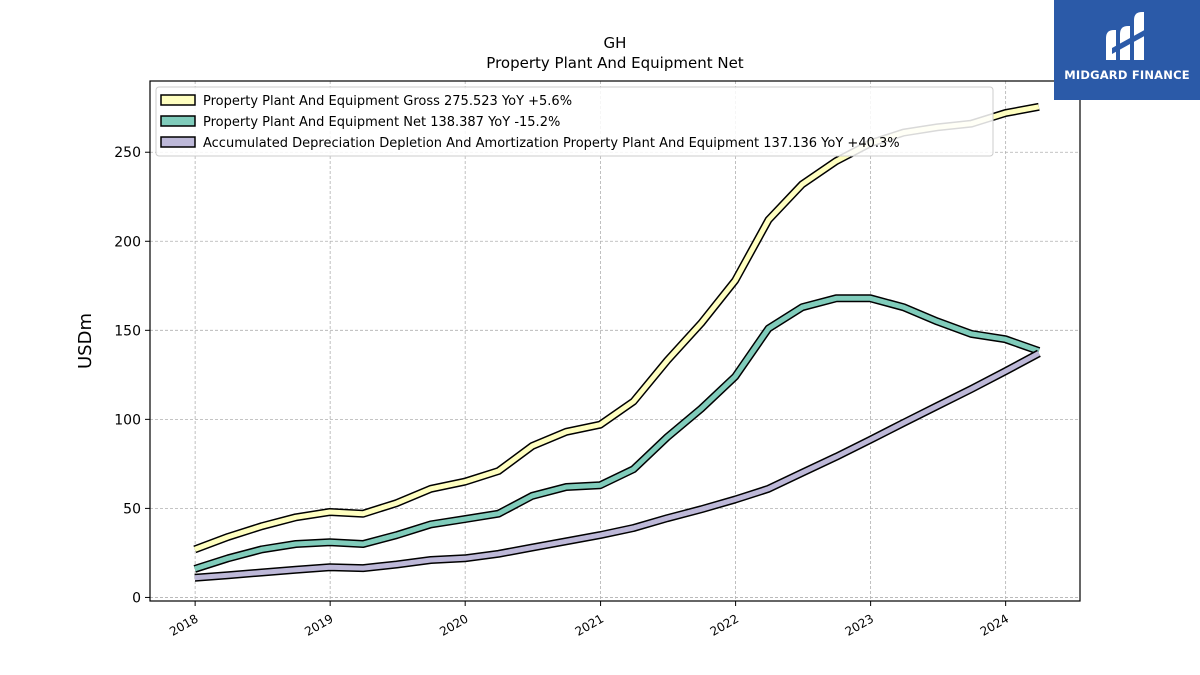 The width and height of the screenshot is (1200, 675). What do you see at coordinates (994, 624) in the screenshot?
I see `x-tick-label: 2024` at bounding box center [994, 624].